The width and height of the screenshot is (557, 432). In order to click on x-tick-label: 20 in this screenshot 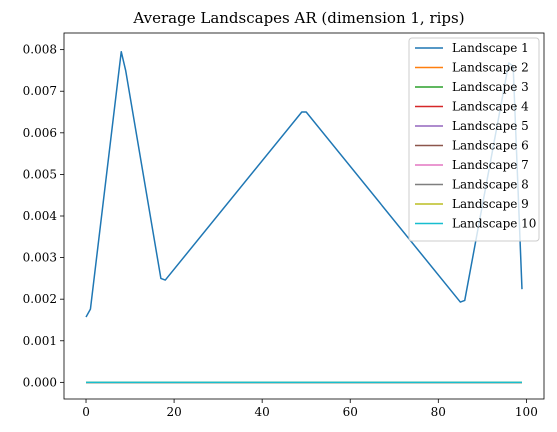, I will do `click(173, 412)`.